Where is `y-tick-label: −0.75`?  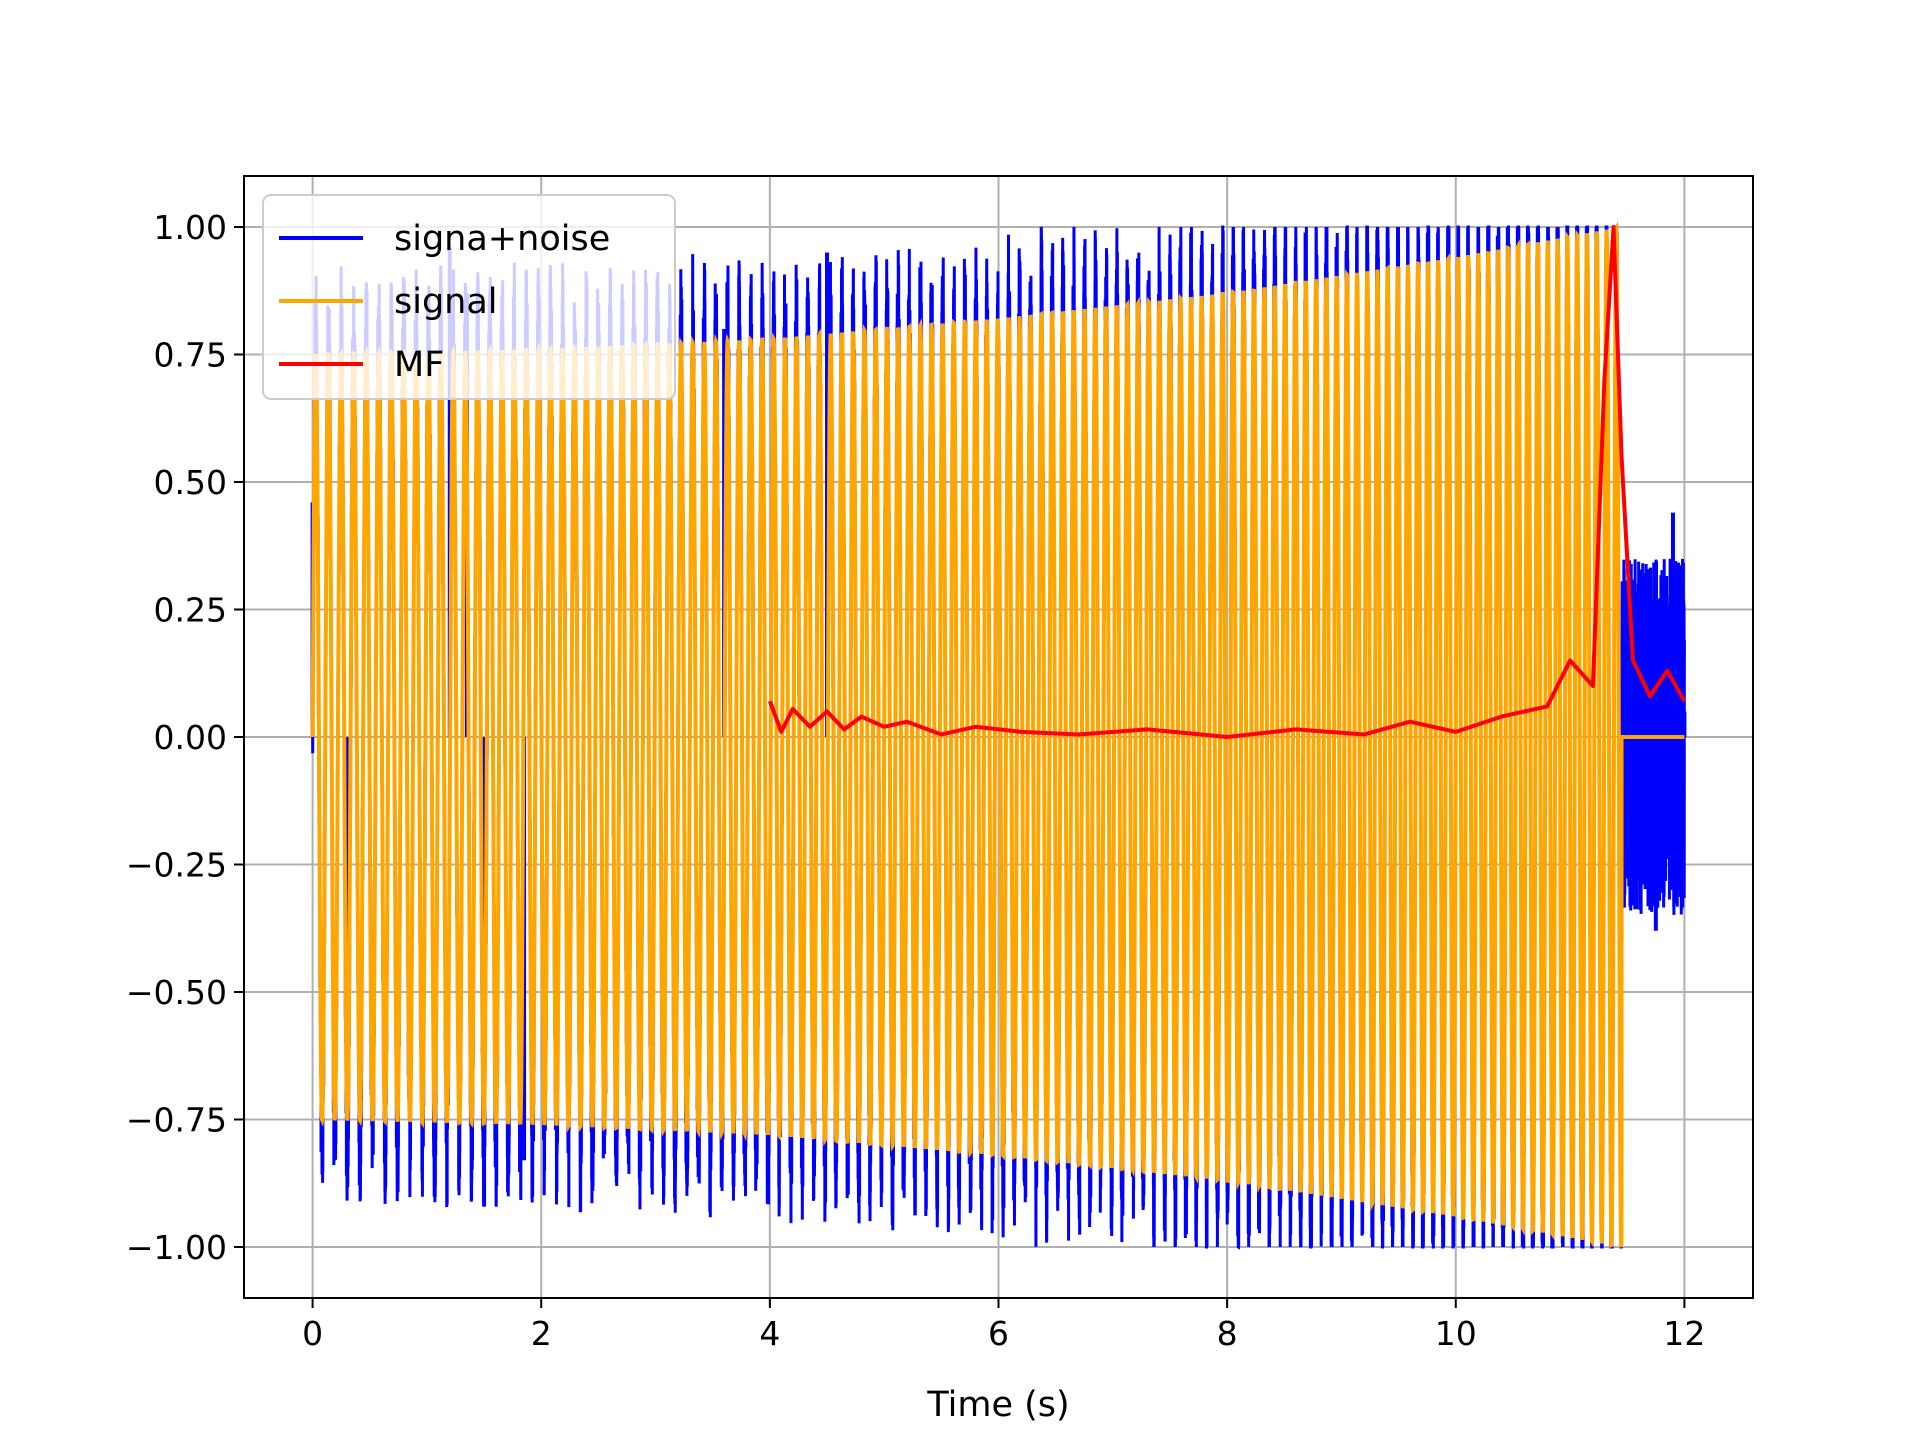
y-tick-label: −0.75 is located at coordinates (176, 1120).